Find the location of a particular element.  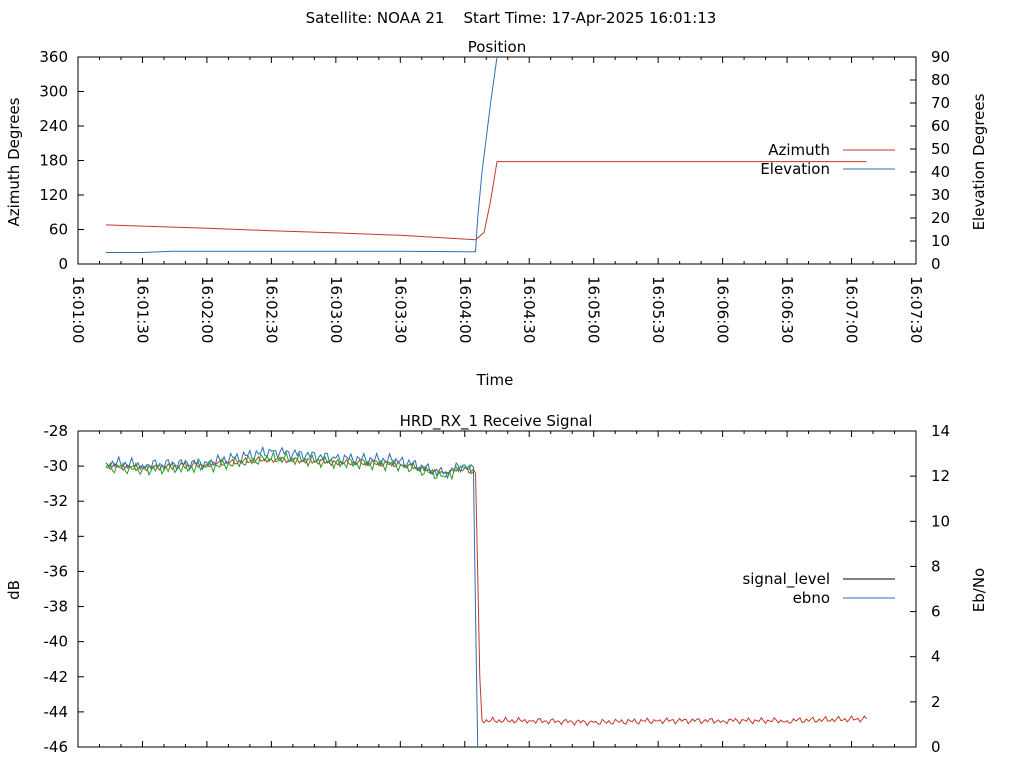

signal-legend-label: ebno is located at coordinates (811, 598).